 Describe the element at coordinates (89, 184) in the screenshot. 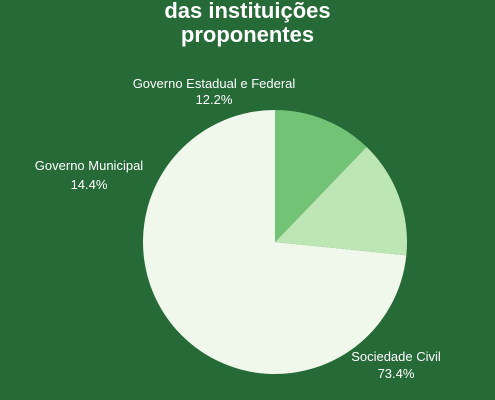

I see `slice-value-label: 14.4%` at that location.